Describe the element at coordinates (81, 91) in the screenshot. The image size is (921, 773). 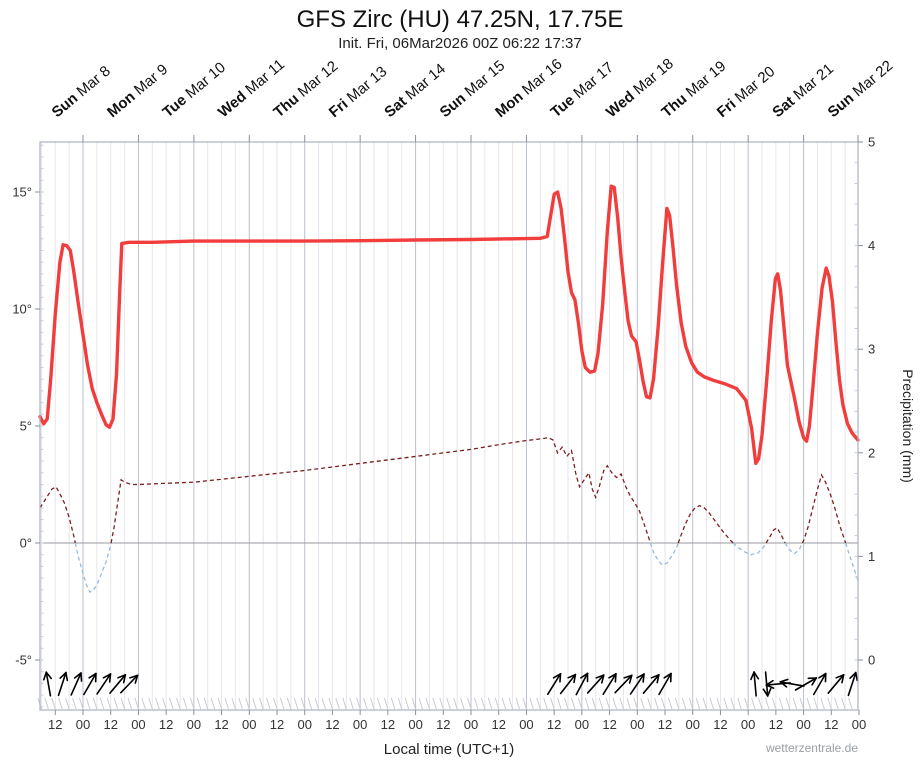
I see `day-label: Sun Mar 8` at that location.